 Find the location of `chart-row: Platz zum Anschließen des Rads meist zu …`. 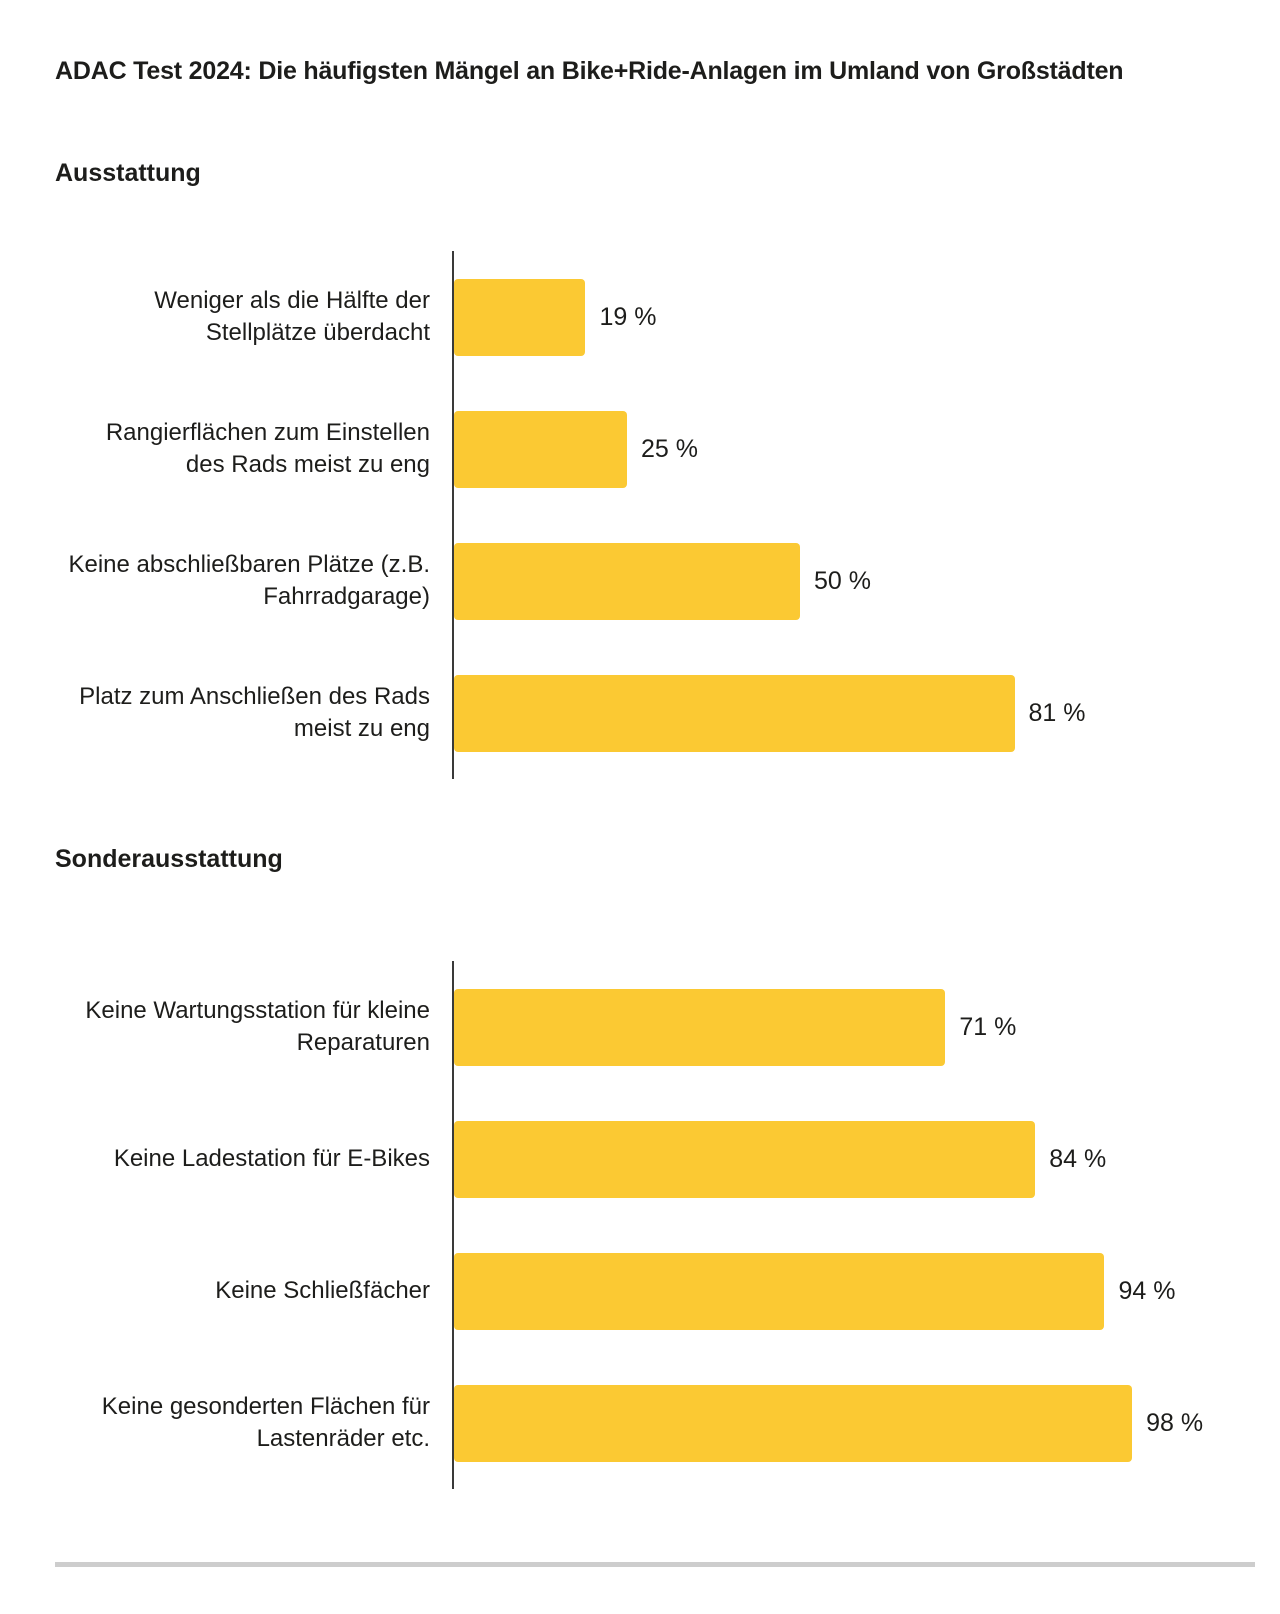

chart-row: Platz zum Anschließen des Rads meist zu … is located at coordinates (655, 713).